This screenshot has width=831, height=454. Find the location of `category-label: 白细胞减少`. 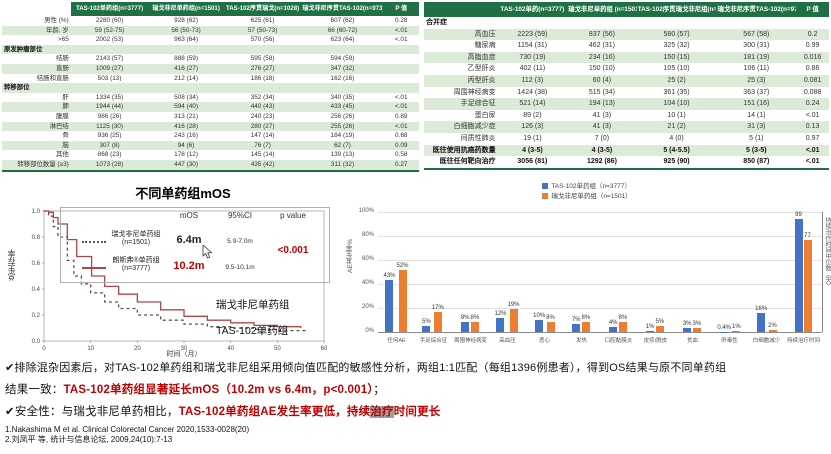

category-label: 白细胞减少 is located at coordinates (766, 341).